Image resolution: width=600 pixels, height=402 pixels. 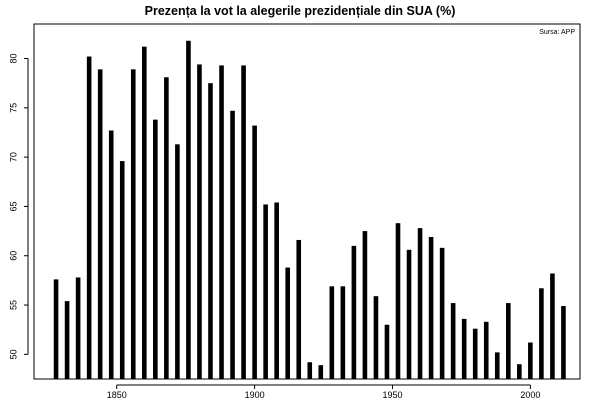 What do you see at coordinates (287, 323) in the screenshot?
I see `bar-1912` at bounding box center [287, 323].